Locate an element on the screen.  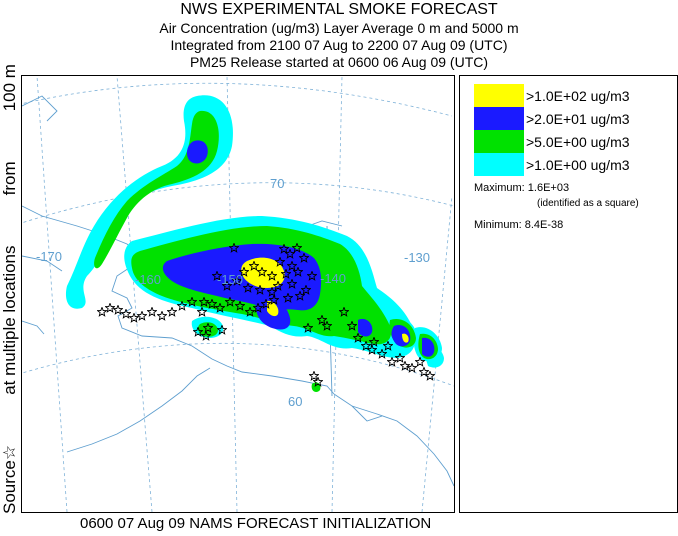
source-star-icon: ☆ is located at coordinates (9, 452).